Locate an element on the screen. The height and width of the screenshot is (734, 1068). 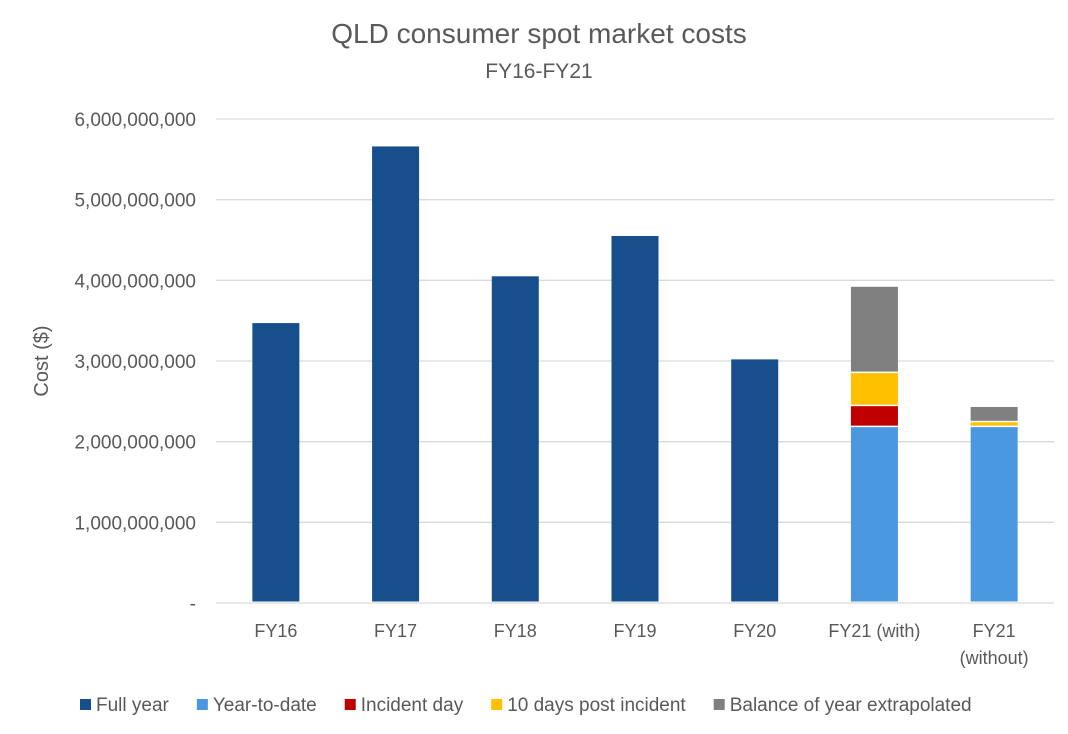
x-tick-label: FY17 is located at coordinates (395, 631).